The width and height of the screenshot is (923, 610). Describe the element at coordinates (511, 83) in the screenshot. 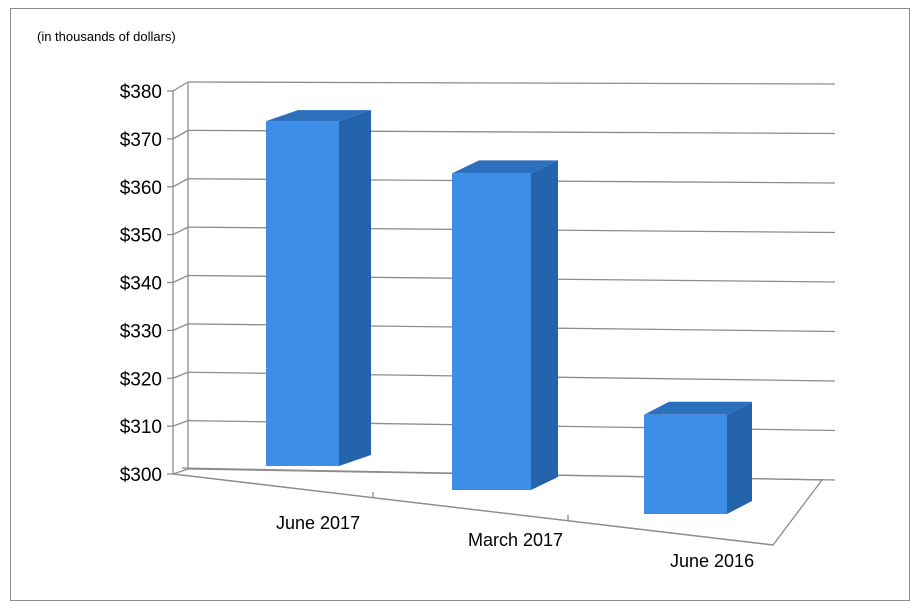

I see `gridline` at that location.